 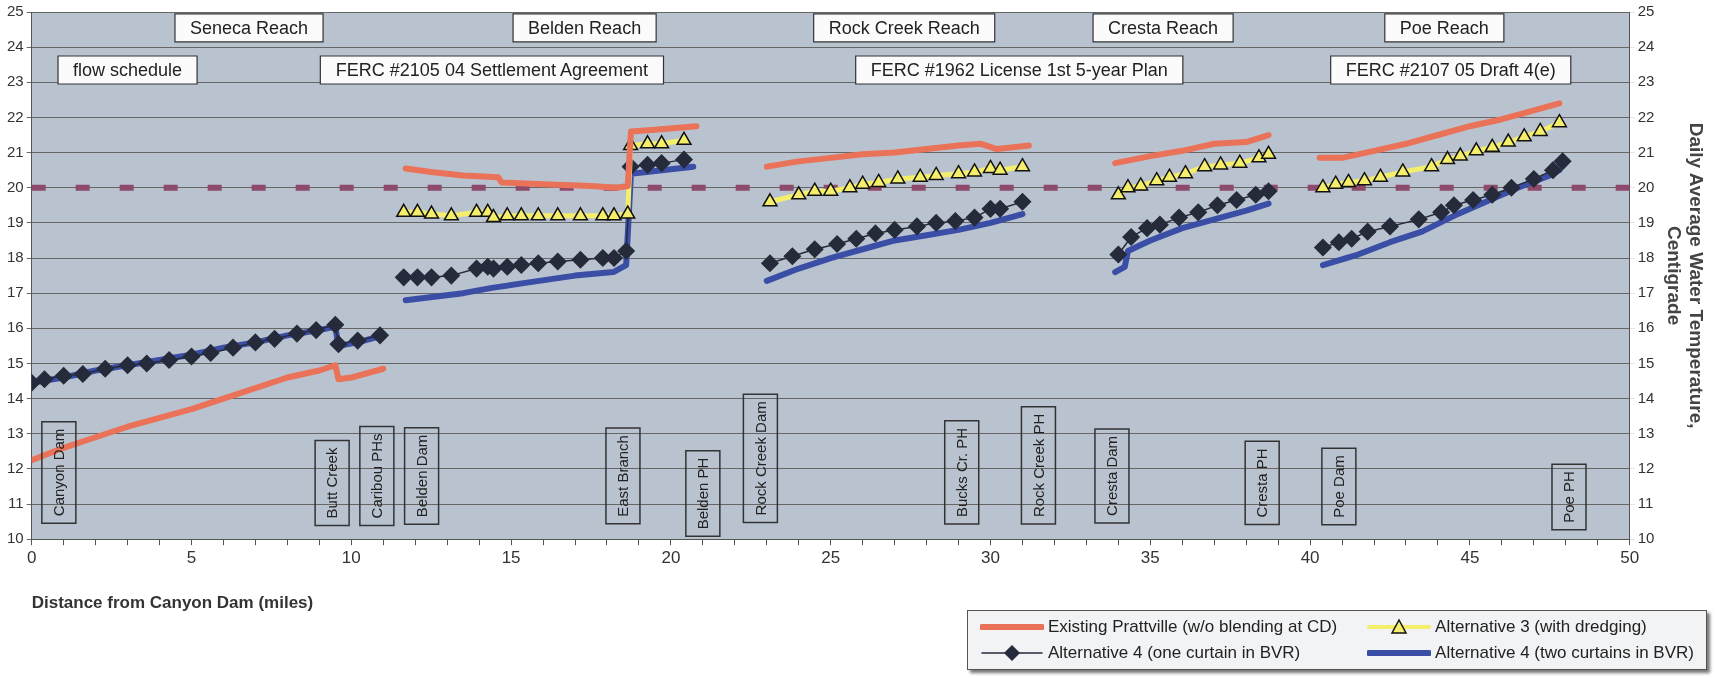 What do you see at coordinates (1646, 81) in the screenshot?
I see `y2-tick-label: 23` at bounding box center [1646, 81].